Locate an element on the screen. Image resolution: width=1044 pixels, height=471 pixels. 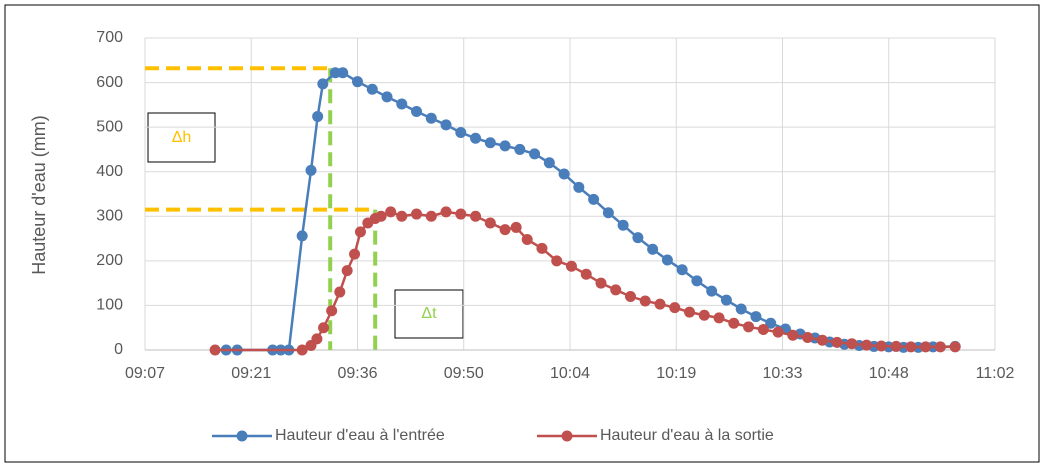
y-tick-label: 500 is located at coordinates (109, 126).